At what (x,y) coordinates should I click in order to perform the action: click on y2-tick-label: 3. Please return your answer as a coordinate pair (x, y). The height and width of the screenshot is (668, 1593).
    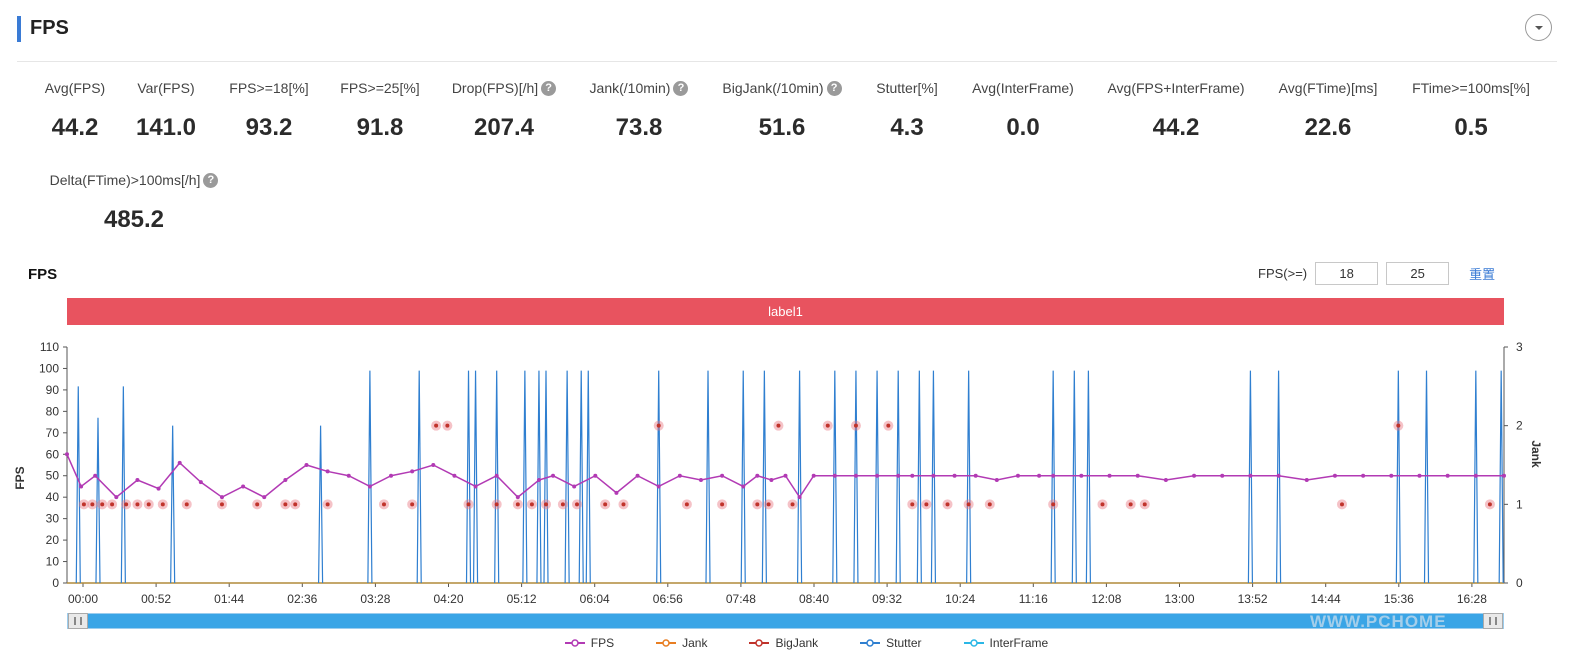
    Looking at the image, I should click on (1519, 347).